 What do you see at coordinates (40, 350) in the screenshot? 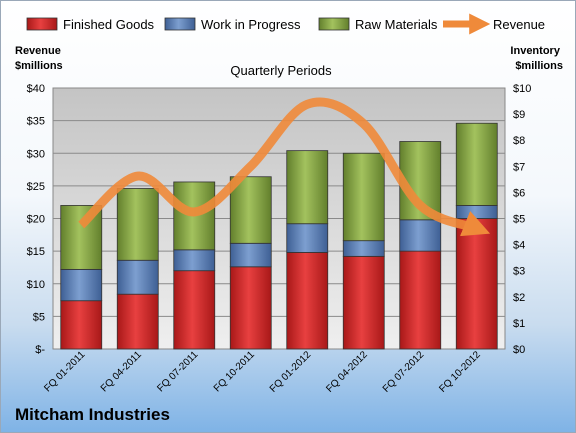
I see `left-tick-label: $-` at bounding box center [40, 350].